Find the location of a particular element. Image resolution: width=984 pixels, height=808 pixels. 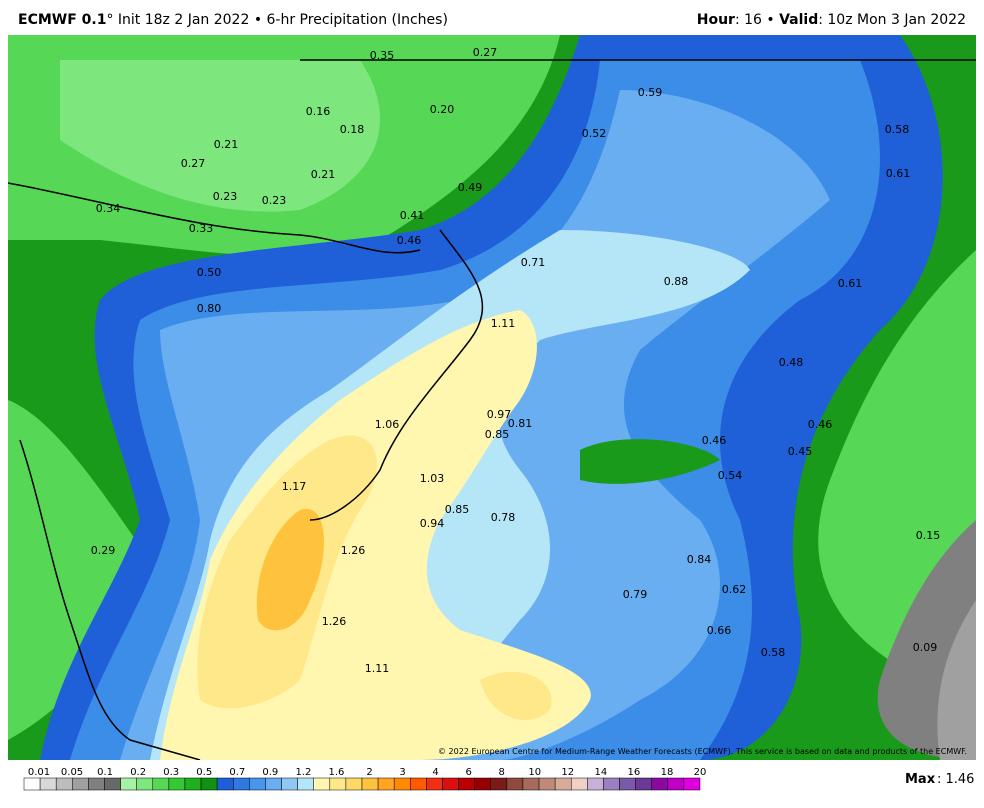

point-label: 0.88 is located at coordinates (676, 281).